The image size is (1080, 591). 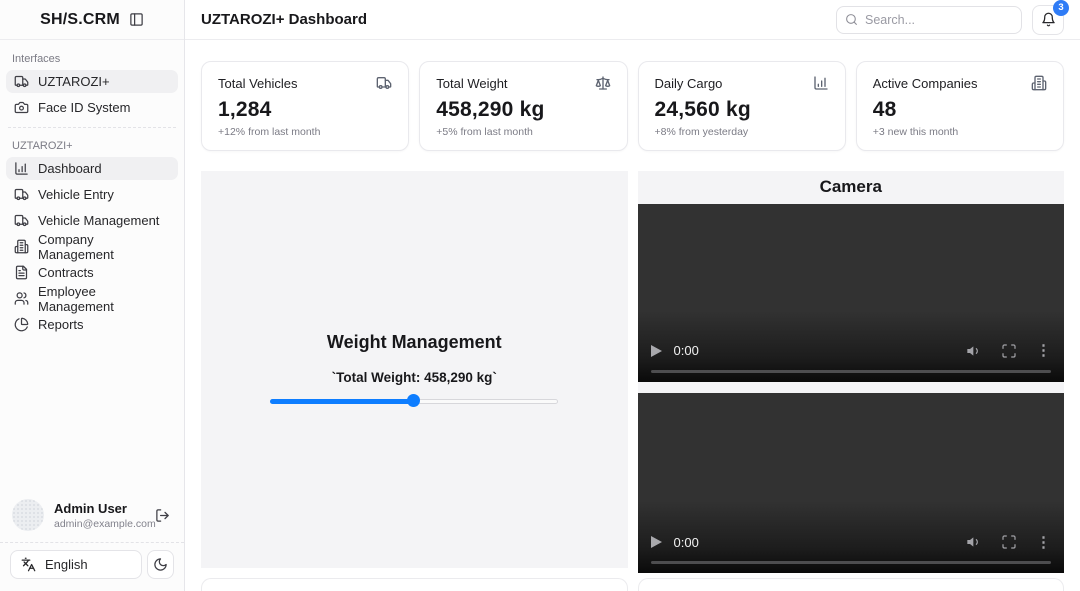 What do you see at coordinates (105, 523) in the screenshot?
I see `user-email: admin@example.com` at bounding box center [105, 523].